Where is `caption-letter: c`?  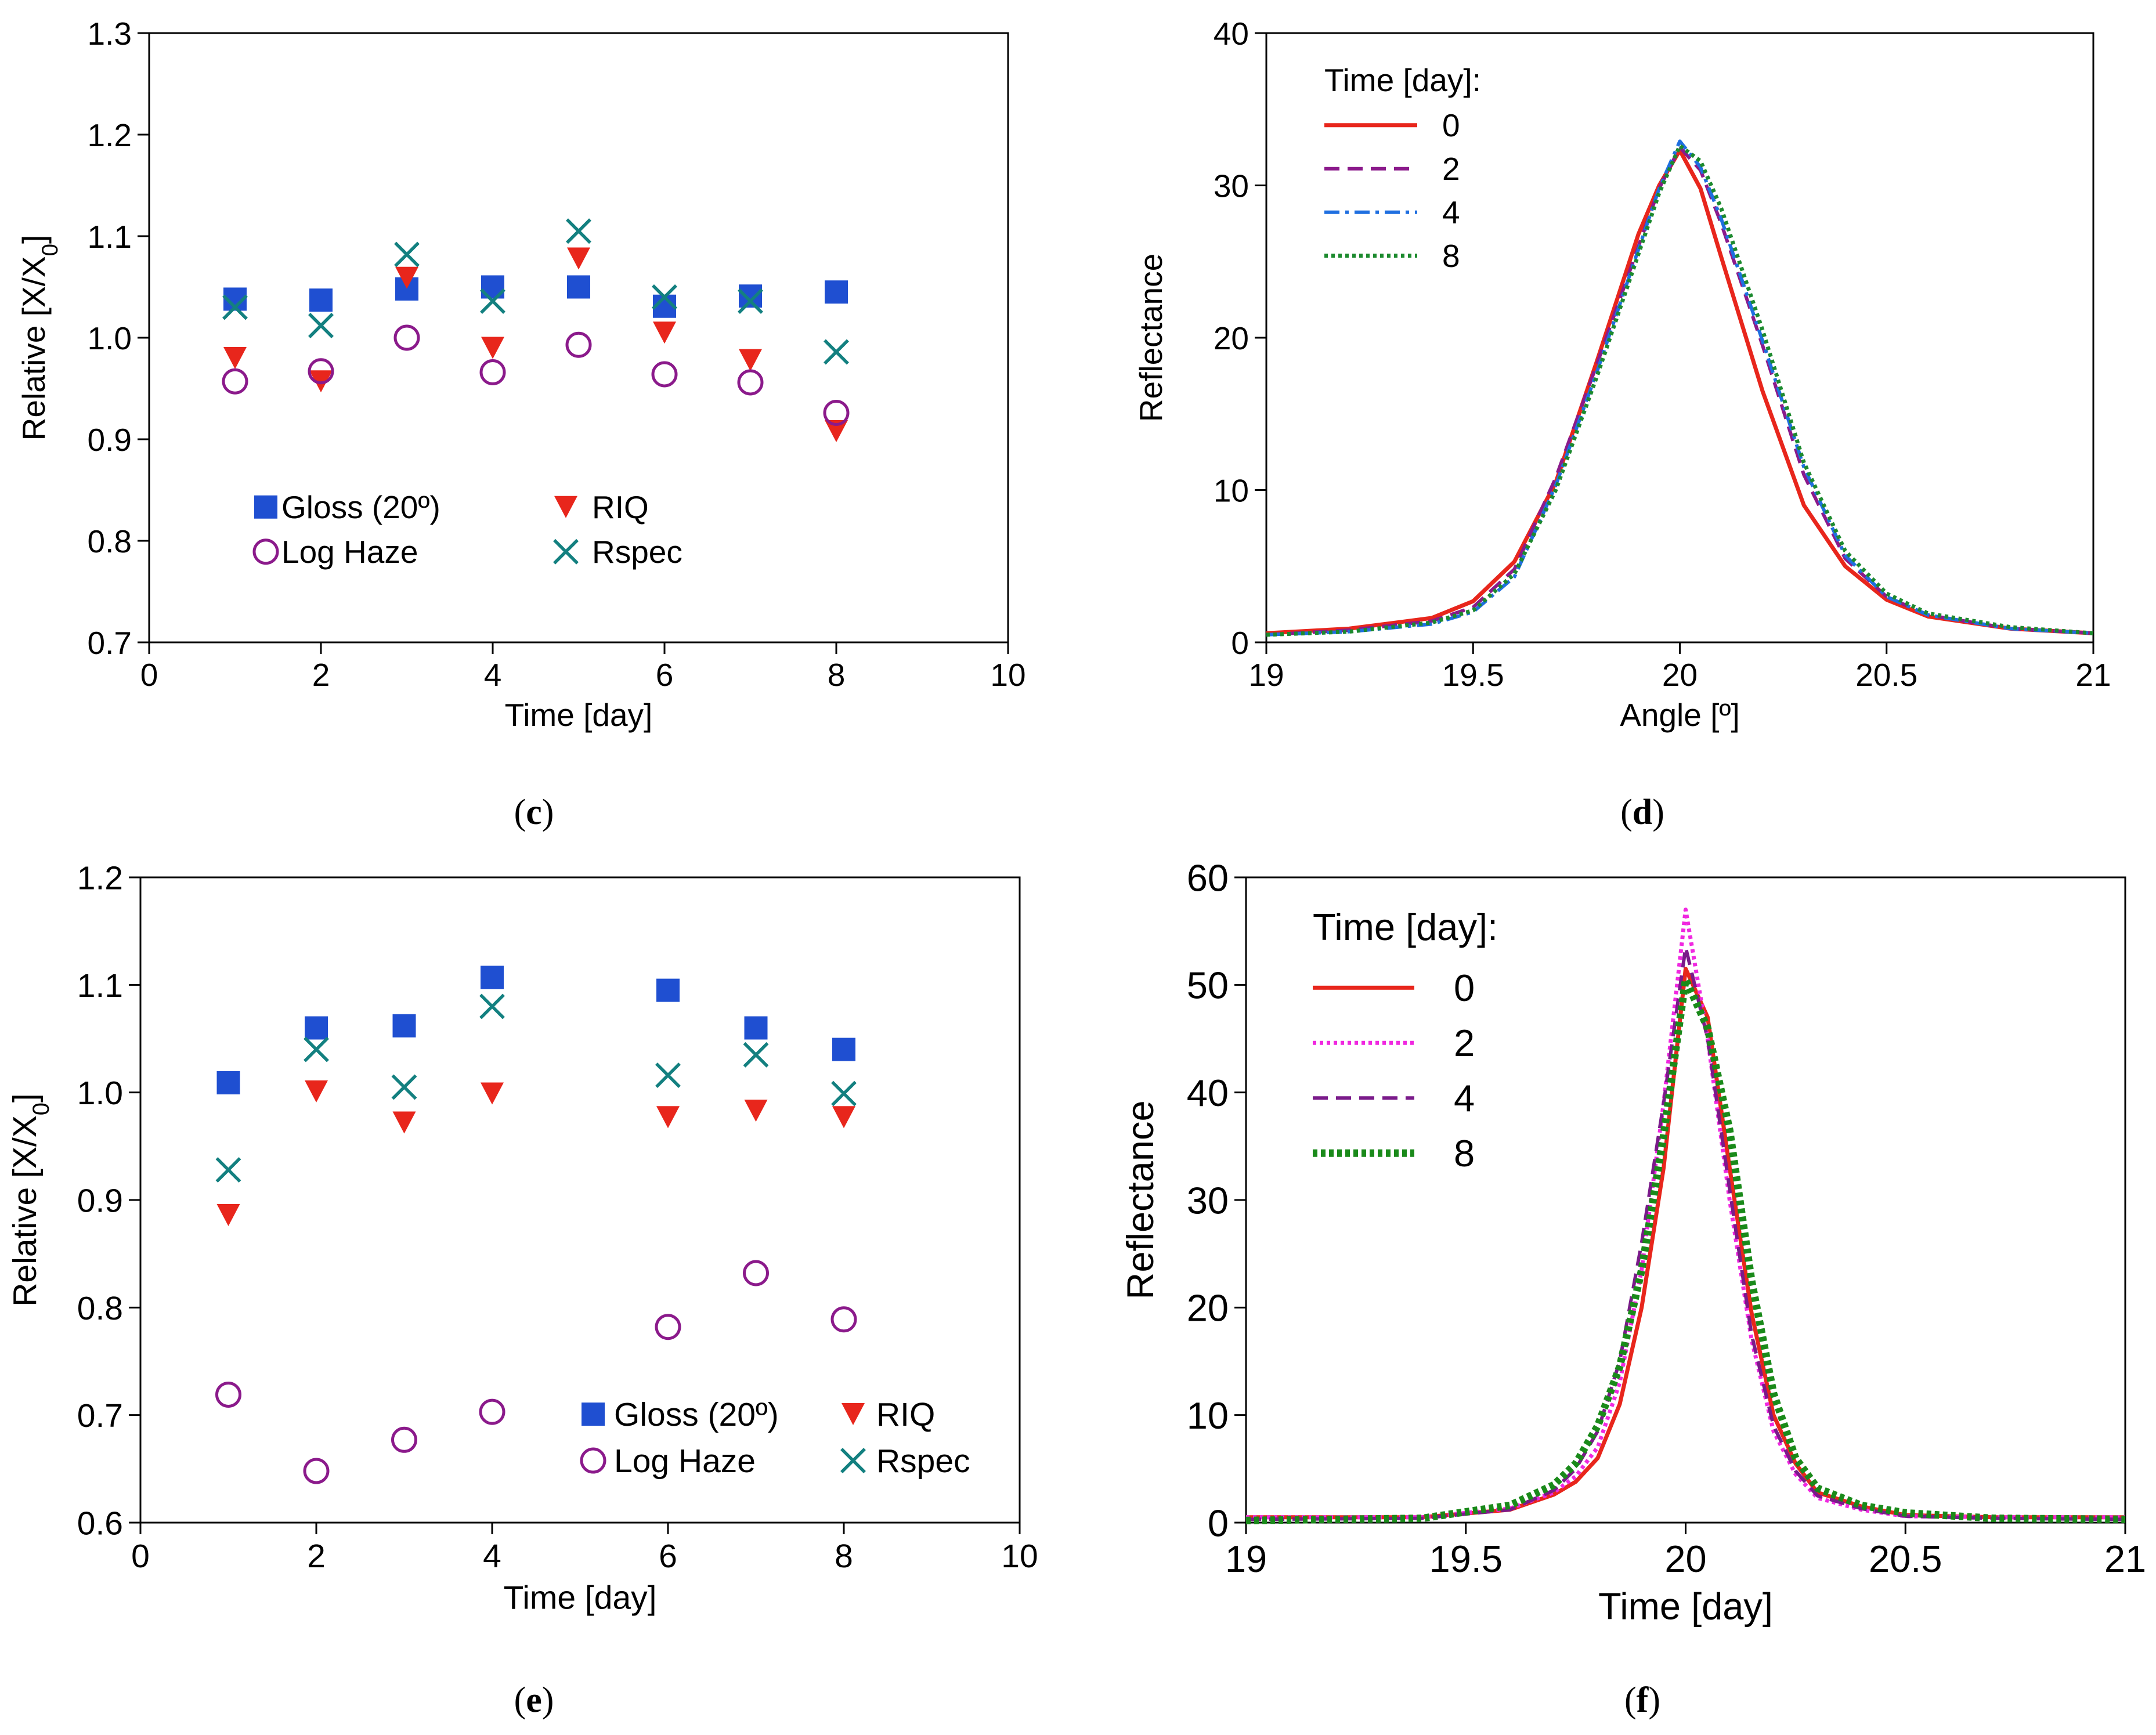
caption-letter: c is located at coordinates (534, 812).